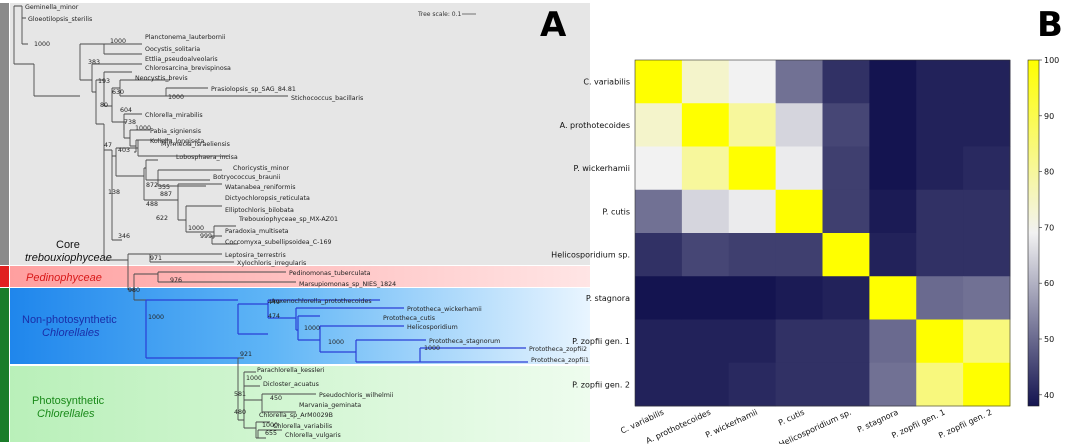 Image resolution: width=1073 pixels, height=444 pixels. What do you see at coordinates (4, 276) in the screenshot?
I see `pedino-side-bar` at bounding box center [4, 276].